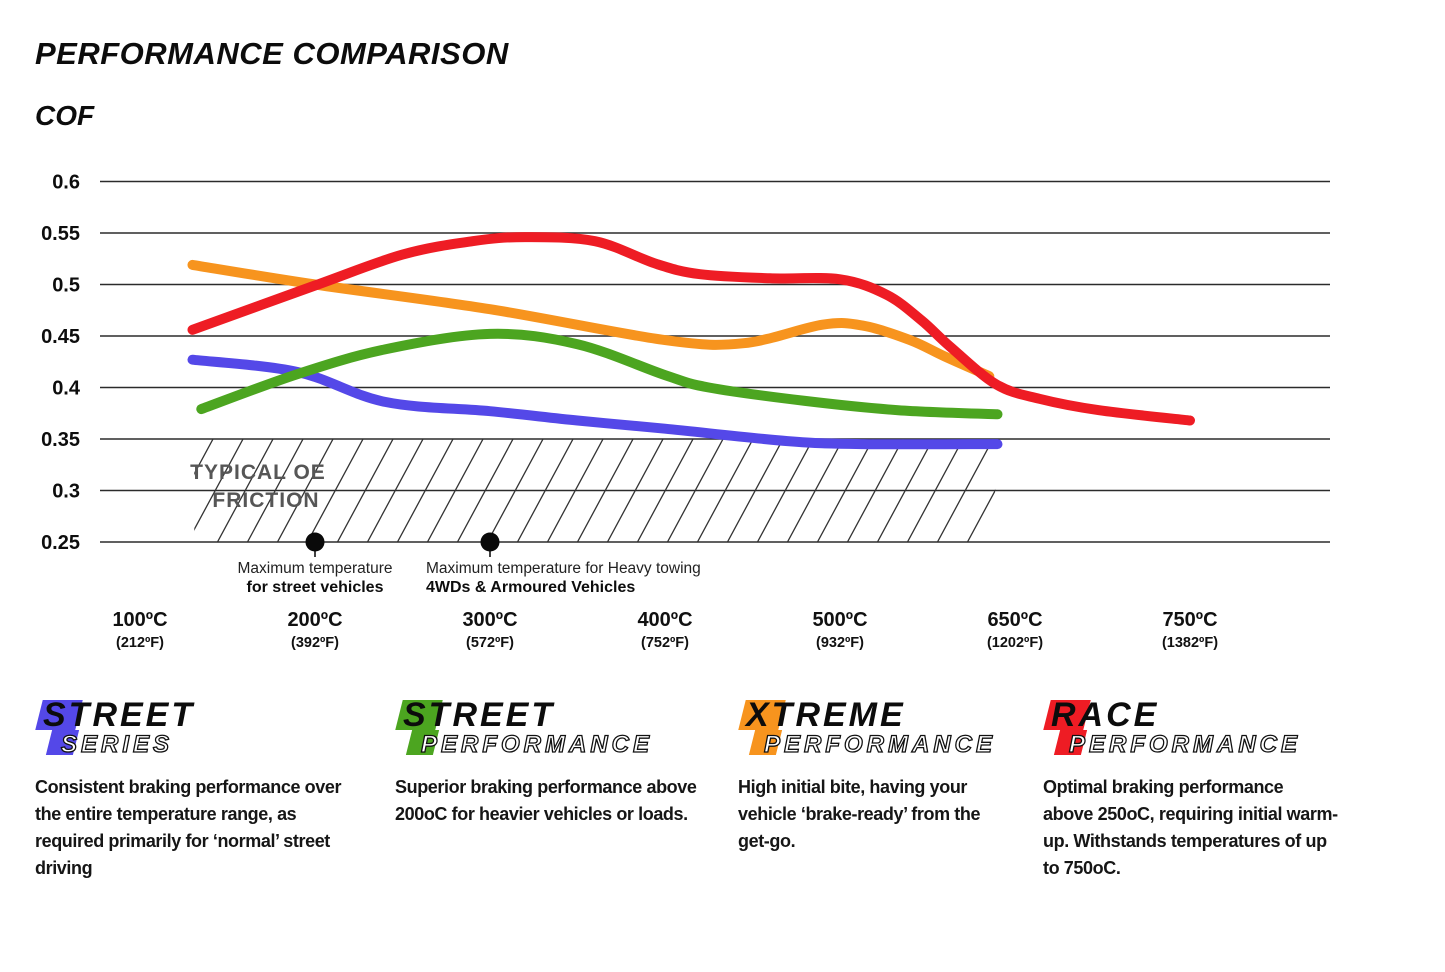  I want to click on oe-friction-label: TYPICAL OE, so click(258, 472).